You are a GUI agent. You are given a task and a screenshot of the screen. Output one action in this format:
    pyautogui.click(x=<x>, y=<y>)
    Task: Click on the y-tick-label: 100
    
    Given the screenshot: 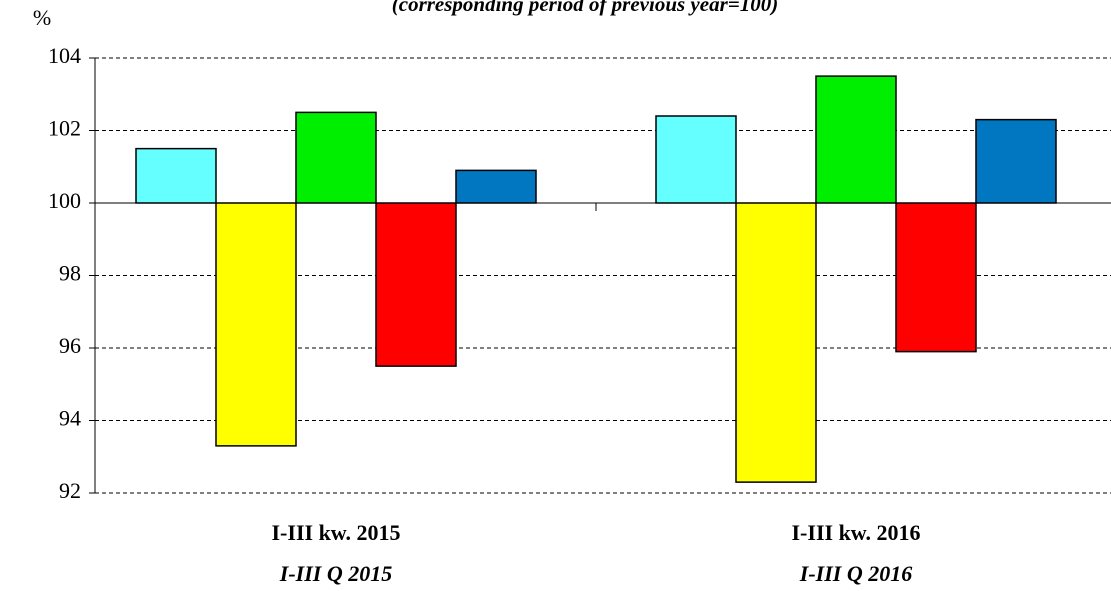 What is the action you would take?
    pyautogui.click(x=64, y=200)
    